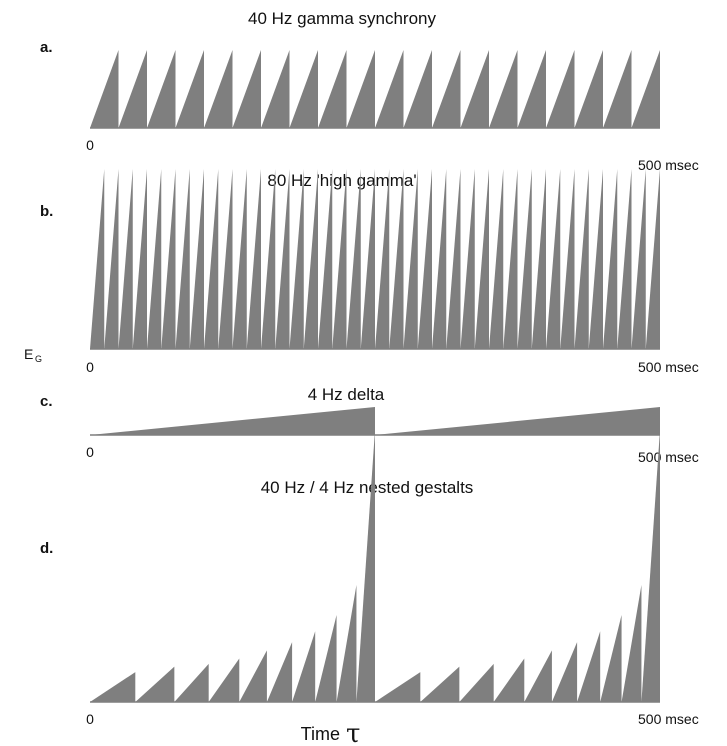 The height and width of the screenshot is (746, 727). Describe the element at coordinates (38, 359) in the screenshot. I see `y-axis-label-sub: G` at that location.